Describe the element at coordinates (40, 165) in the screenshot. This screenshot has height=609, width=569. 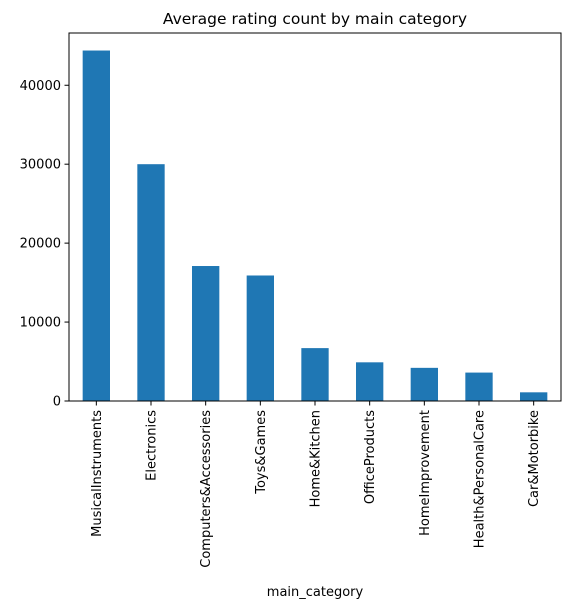
I see `y-tick-label: 30000` at that location.